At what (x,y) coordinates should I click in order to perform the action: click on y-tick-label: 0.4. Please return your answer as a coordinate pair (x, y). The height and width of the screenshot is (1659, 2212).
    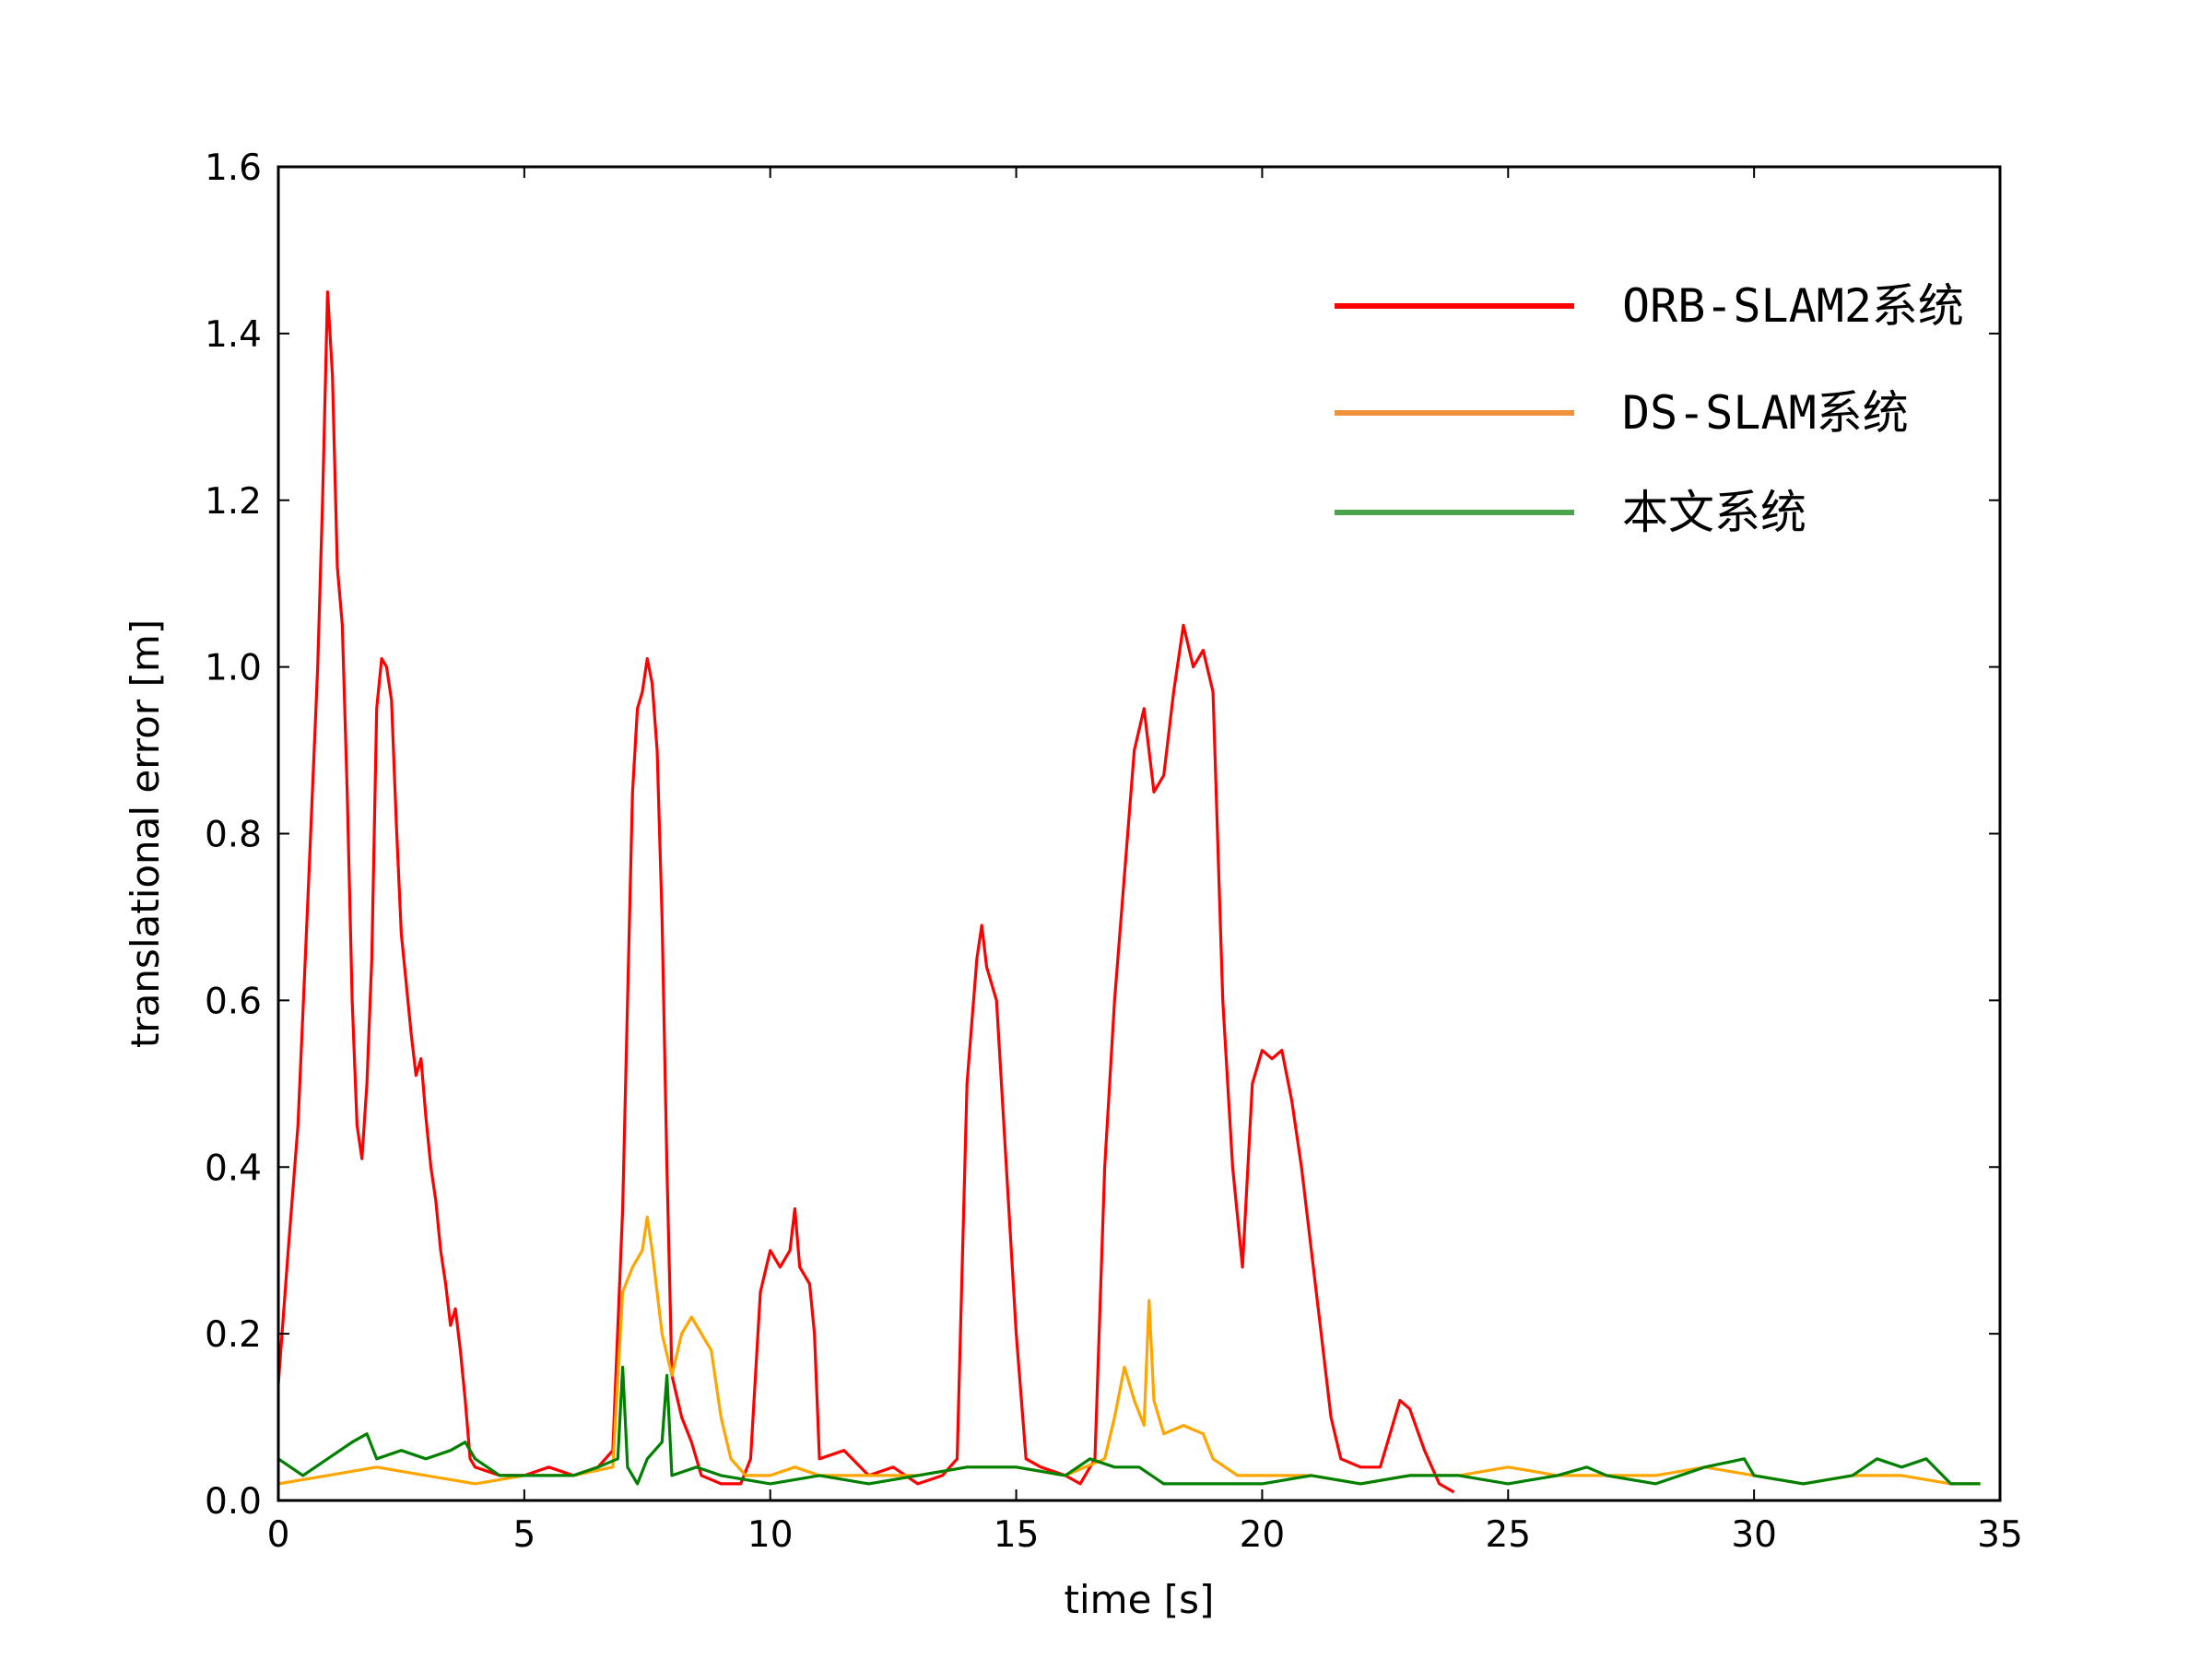
    Looking at the image, I should click on (233, 1168).